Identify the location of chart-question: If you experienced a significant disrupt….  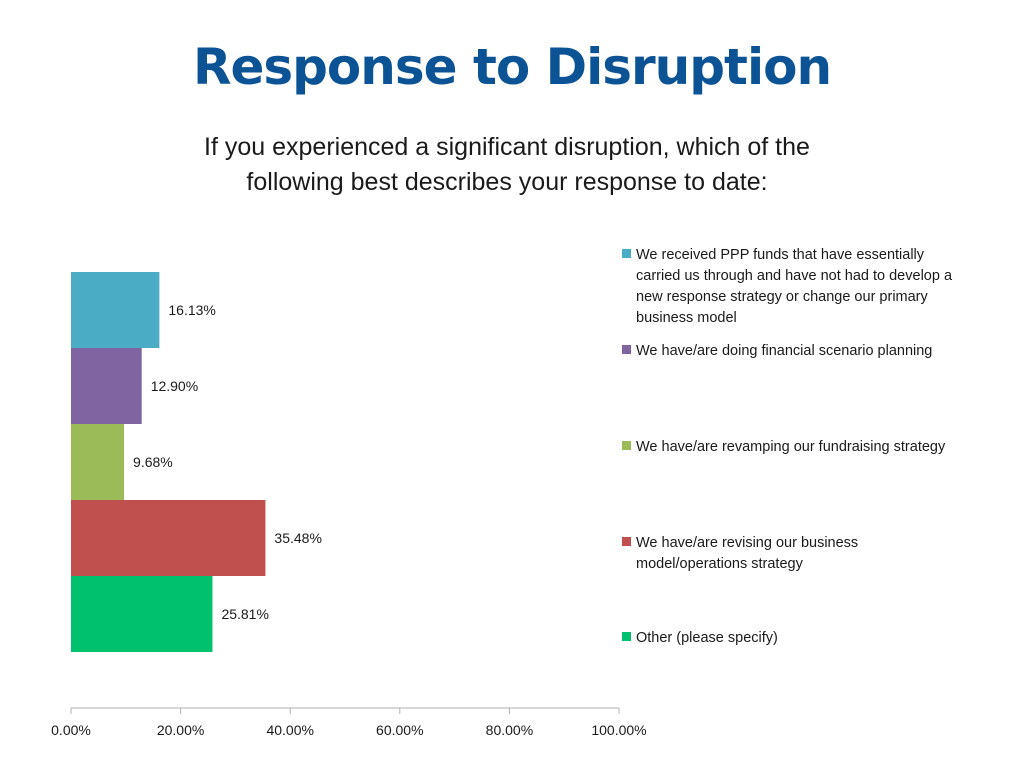
(507, 165).